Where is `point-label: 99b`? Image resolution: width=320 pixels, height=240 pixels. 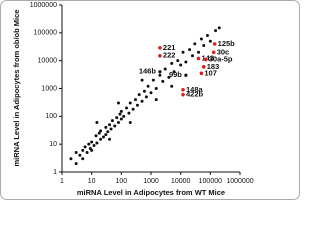 point-label: 99b is located at coordinates (175, 74).